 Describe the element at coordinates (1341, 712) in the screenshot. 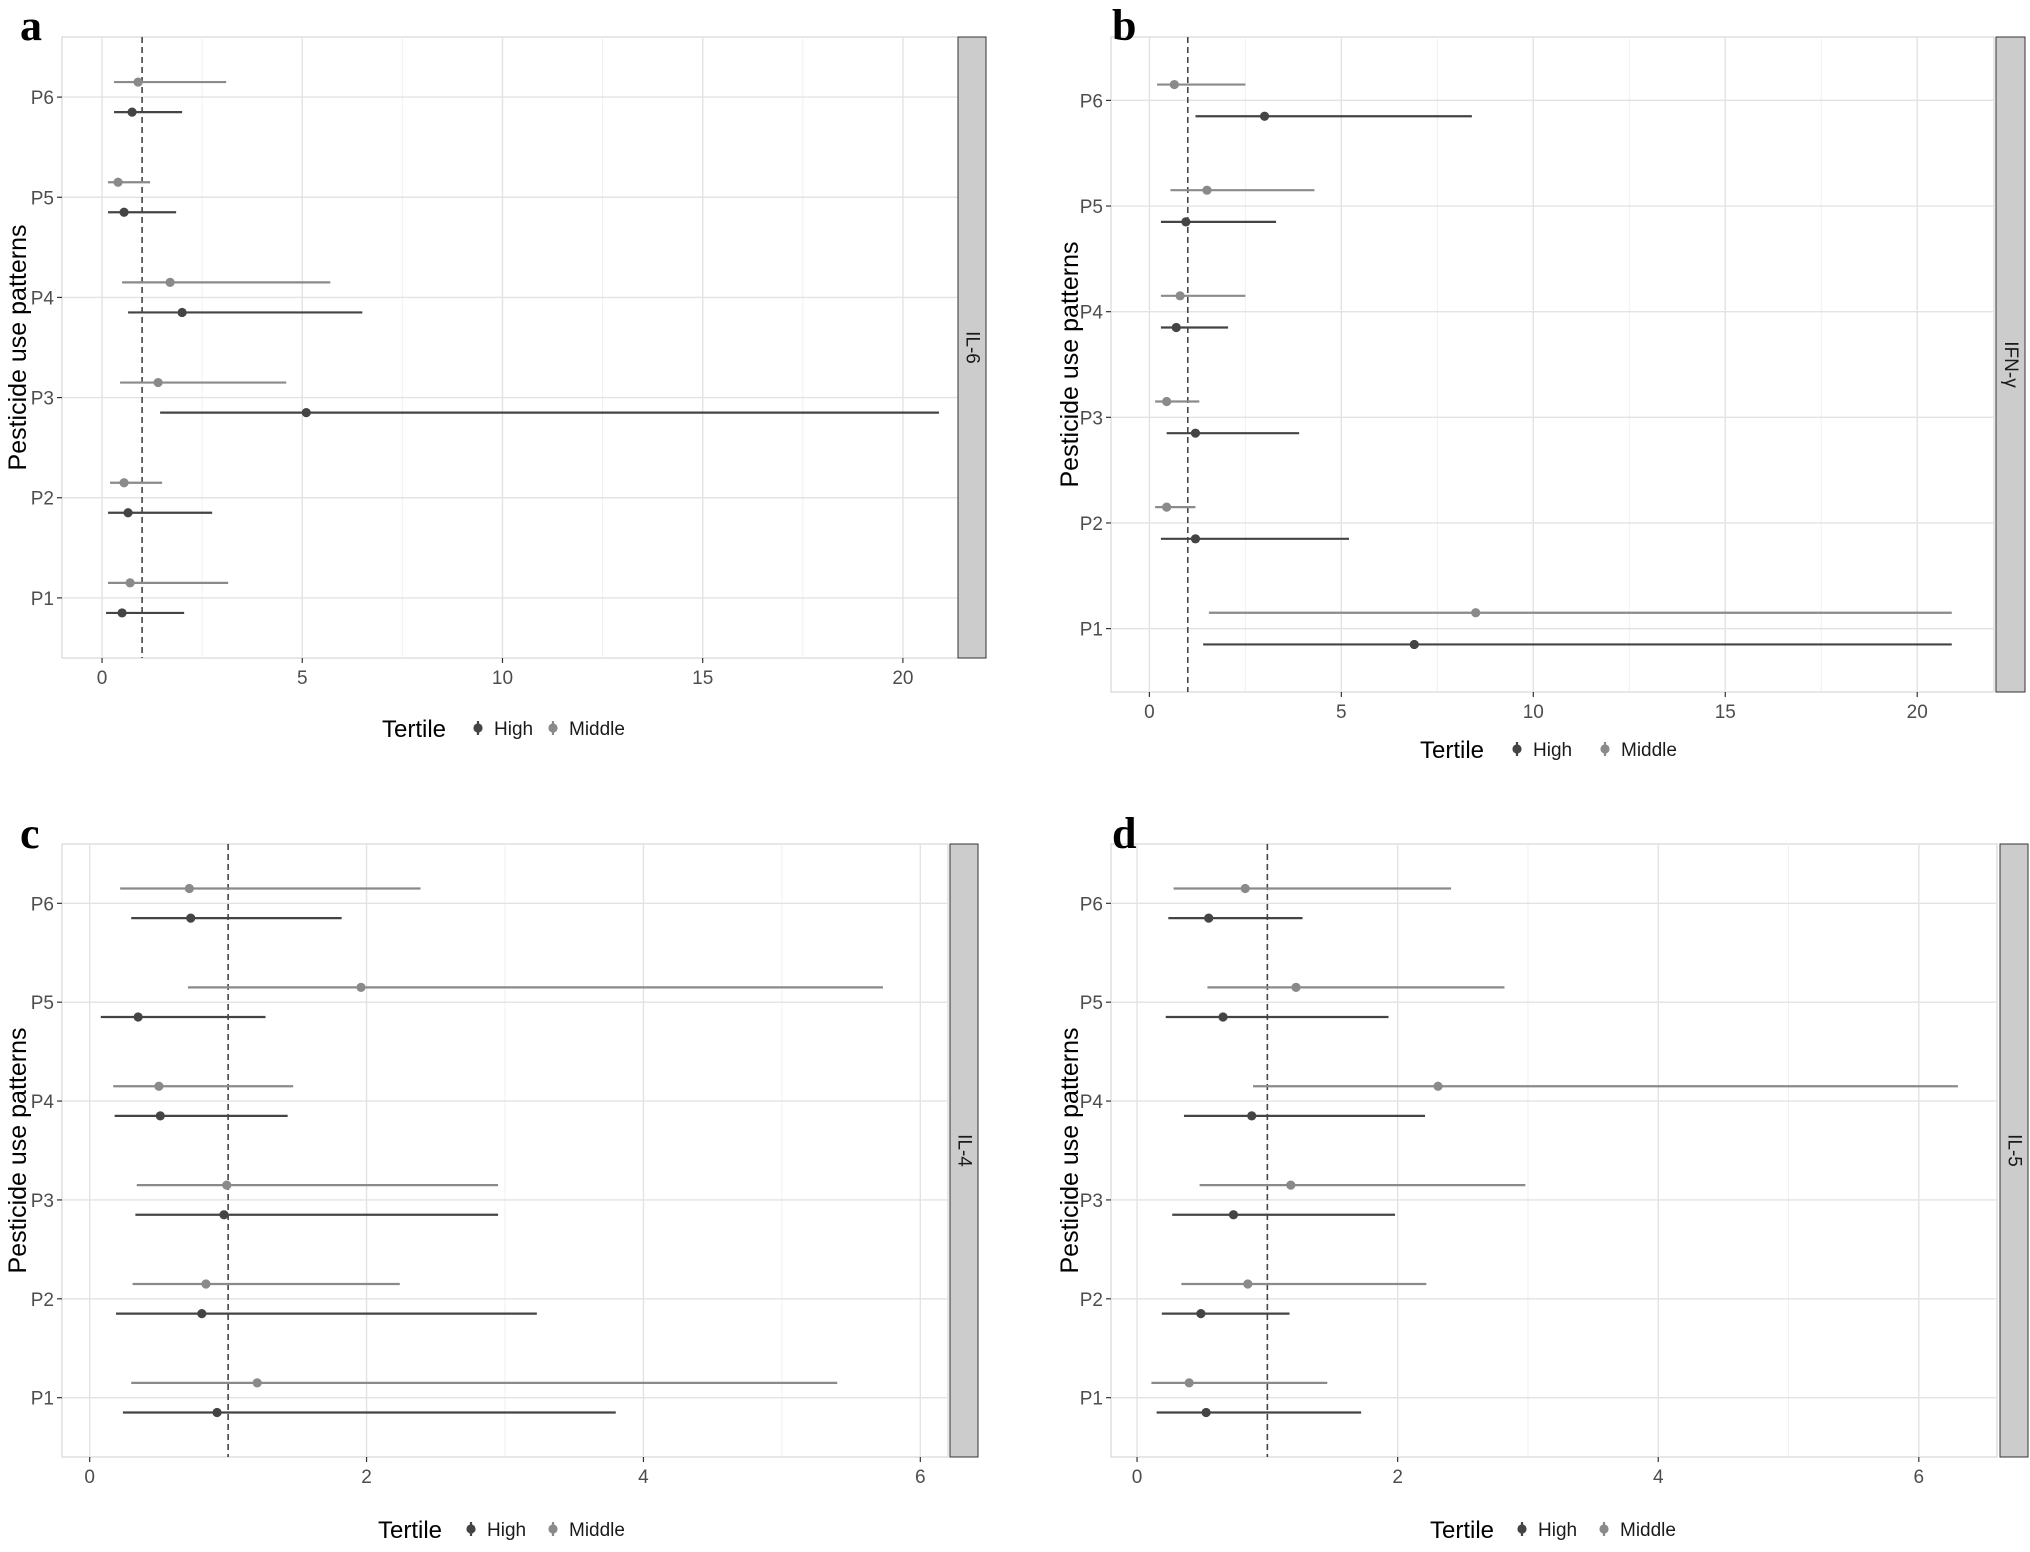

I see `x-tick-label: 5` at that location.